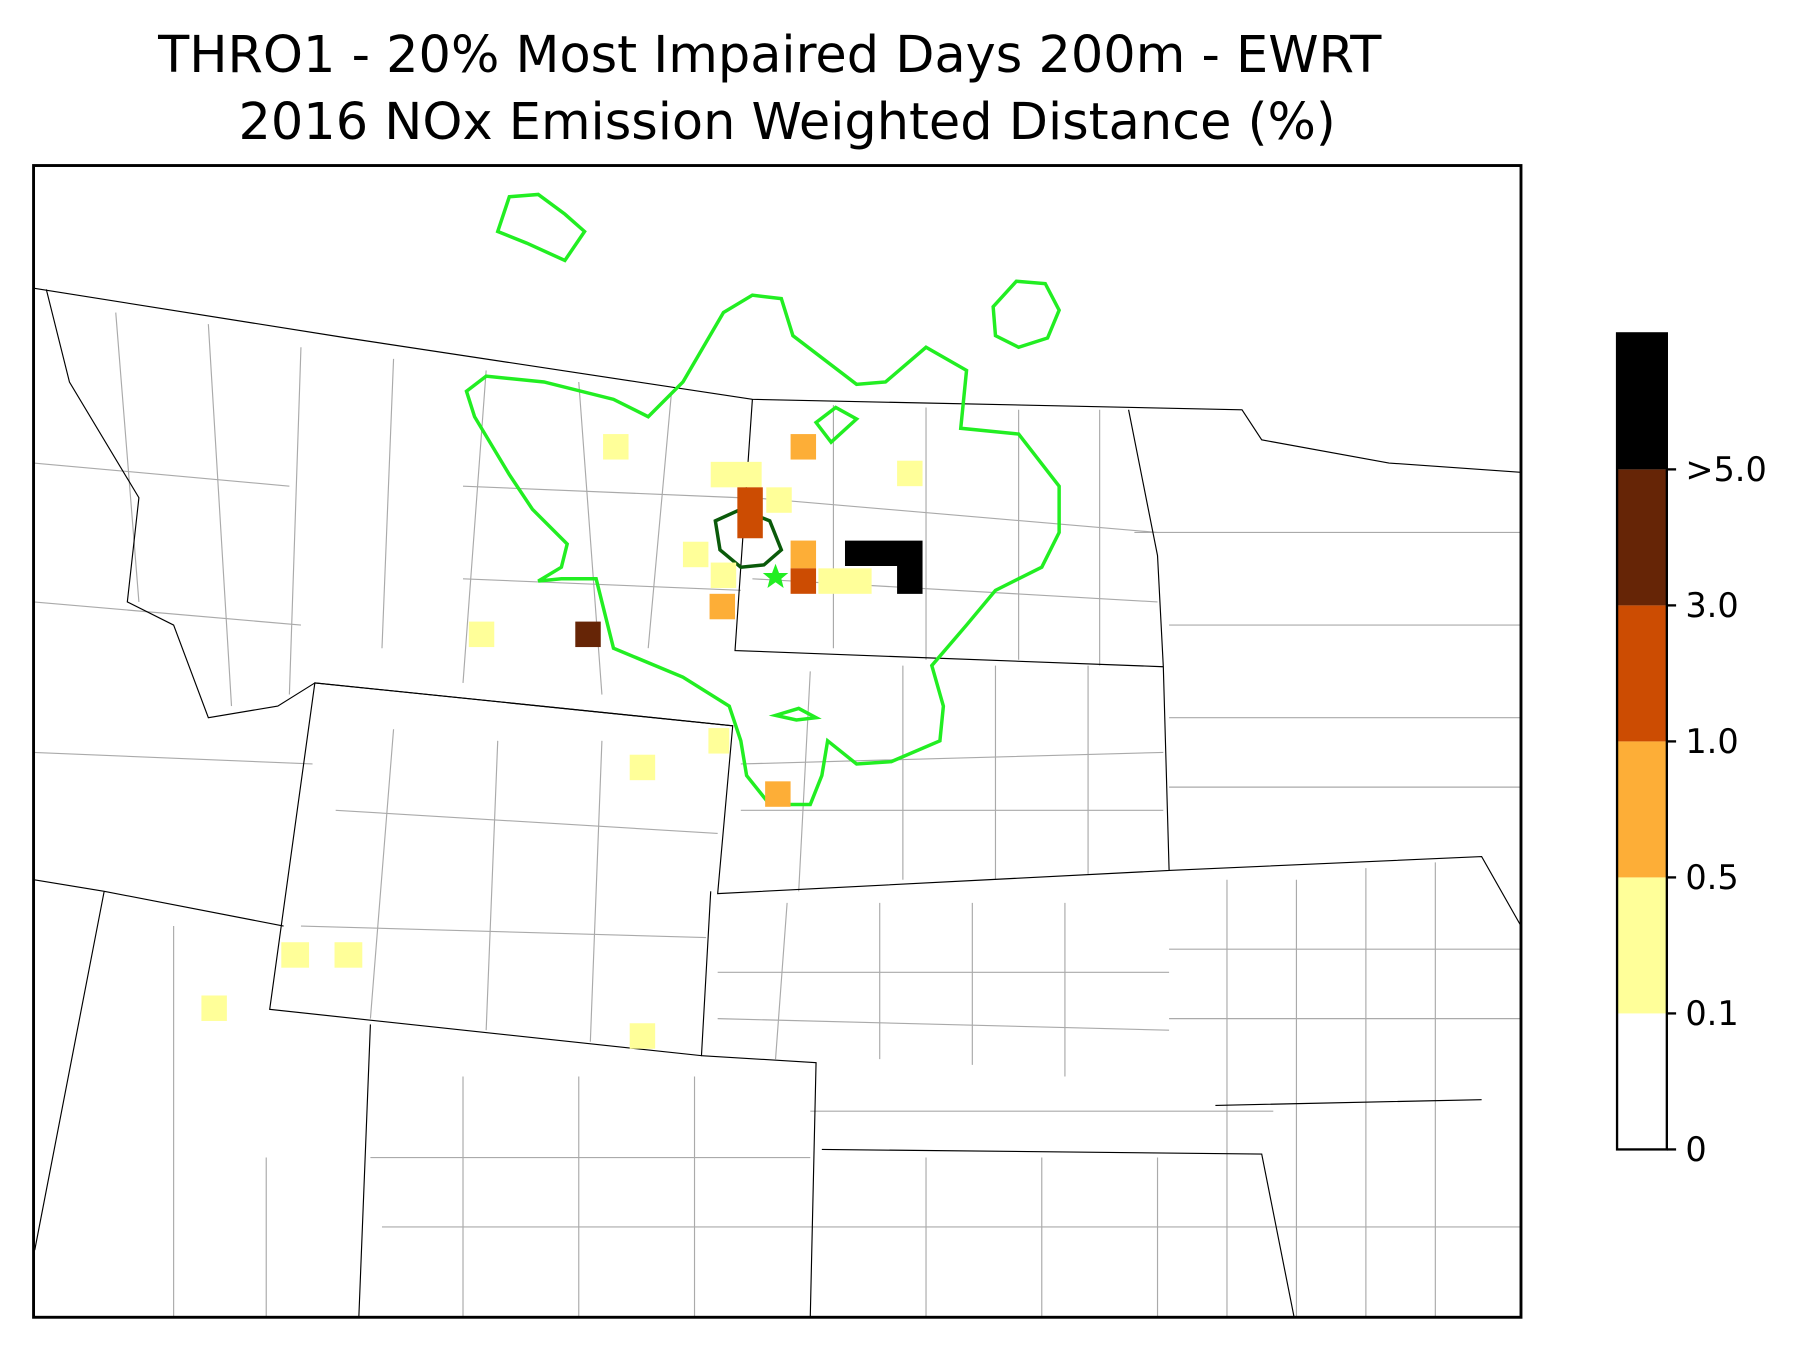 Image resolution: width=1815 pixels, height=1352 pixels. Describe the element at coordinates (1695, 1149) in the screenshot. I see `colorbar-label: 0` at that location.